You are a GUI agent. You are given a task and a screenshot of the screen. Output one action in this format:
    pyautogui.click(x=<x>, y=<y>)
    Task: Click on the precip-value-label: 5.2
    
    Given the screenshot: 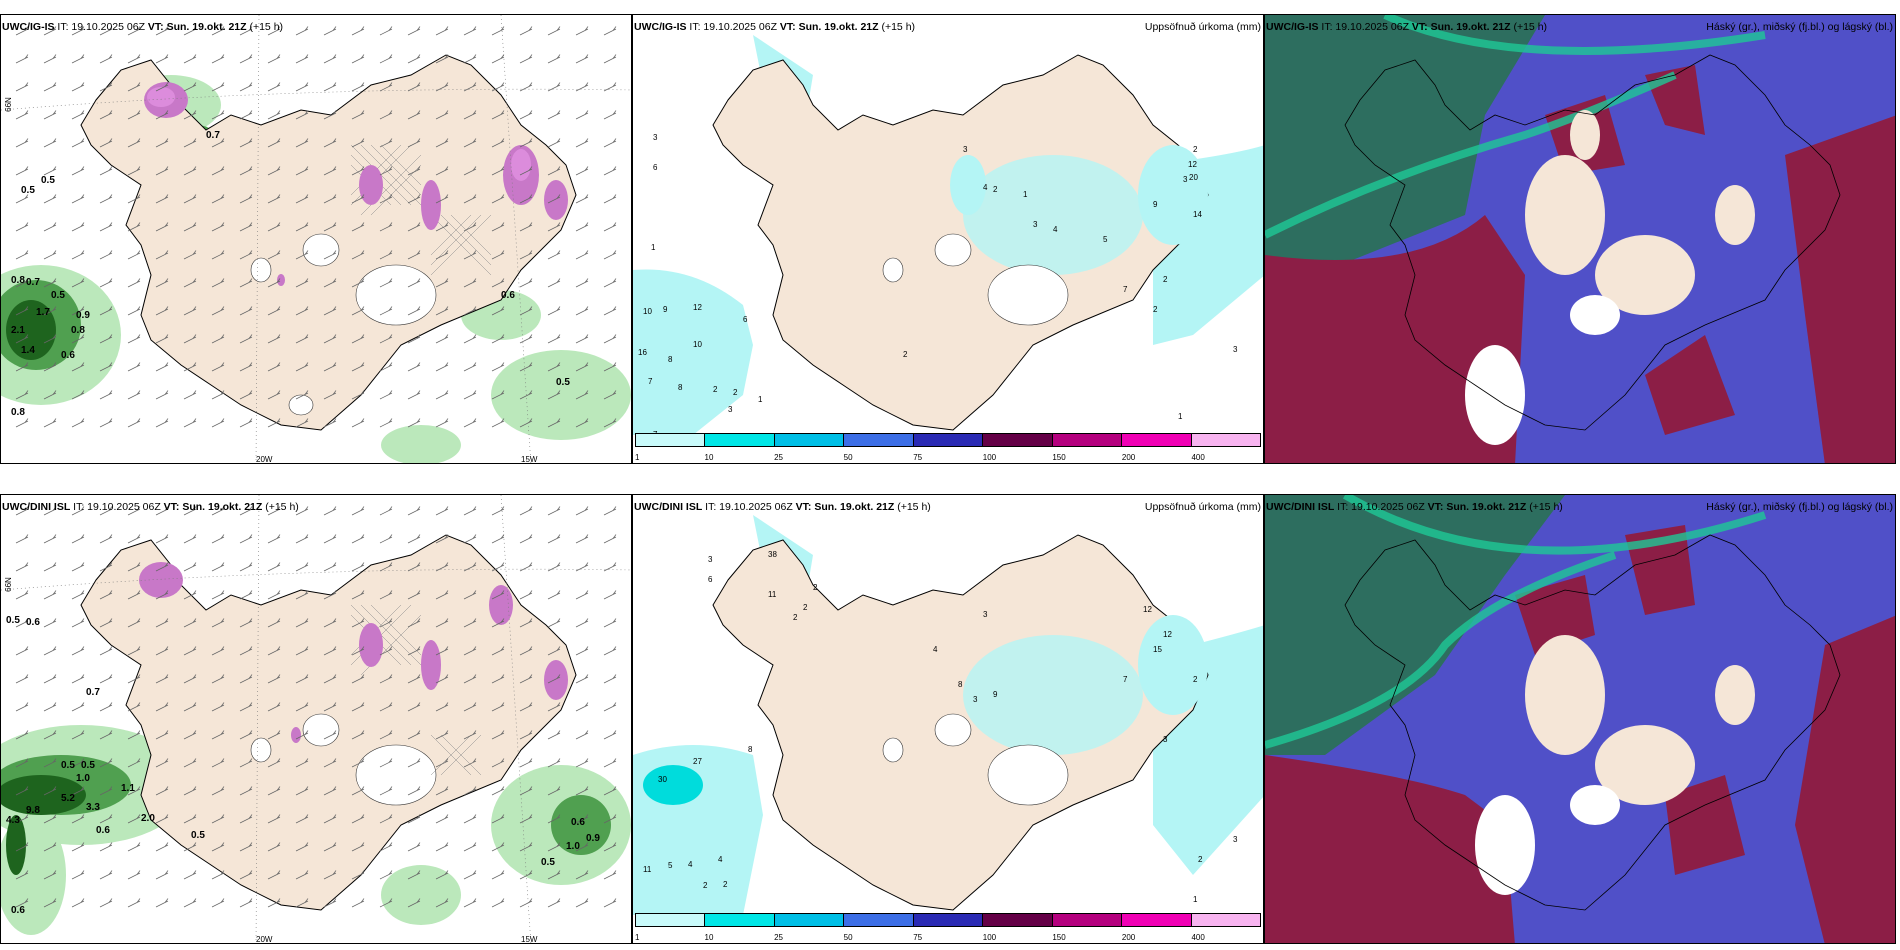 What is the action you would take?
    pyautogui.click(x=68, y=798)
    